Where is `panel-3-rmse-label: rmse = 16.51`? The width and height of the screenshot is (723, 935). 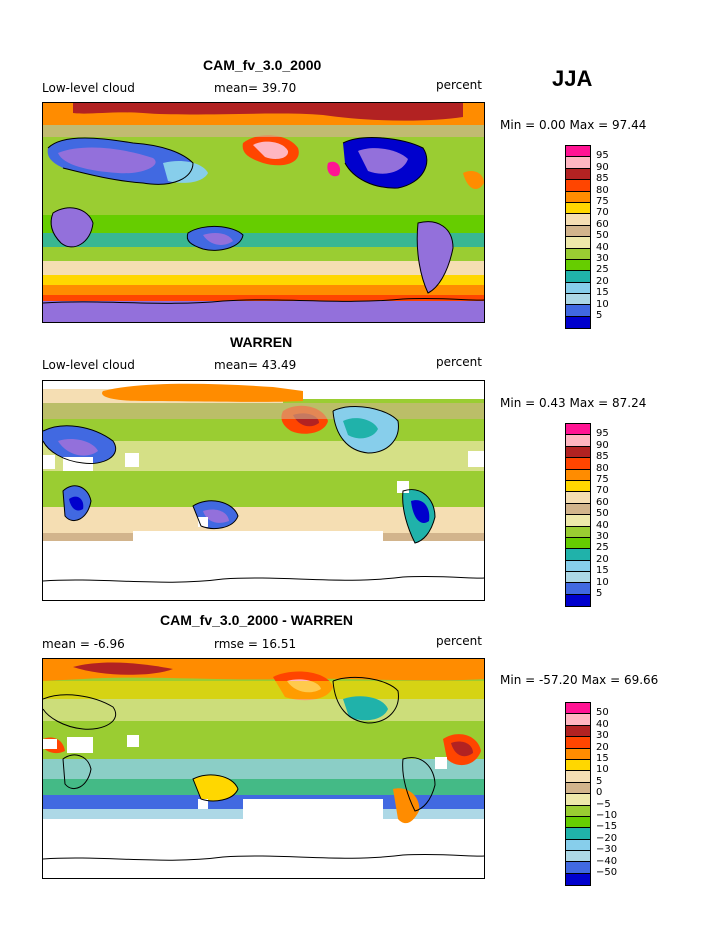
panel-3-rmse-label: rmse = 16.51 is located at coordinates (255, 644).